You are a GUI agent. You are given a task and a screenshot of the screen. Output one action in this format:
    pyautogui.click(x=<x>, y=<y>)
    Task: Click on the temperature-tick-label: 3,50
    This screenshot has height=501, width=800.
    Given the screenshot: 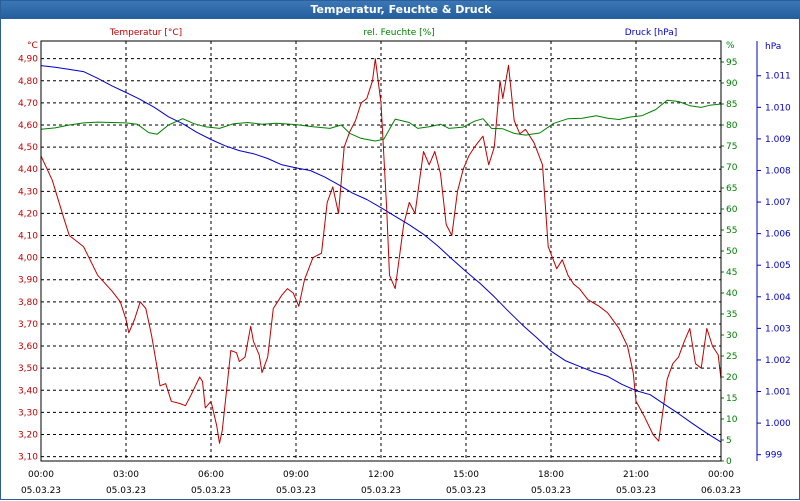 What is the action you would take?
    pyautogui.click(x=28, y=369)
    